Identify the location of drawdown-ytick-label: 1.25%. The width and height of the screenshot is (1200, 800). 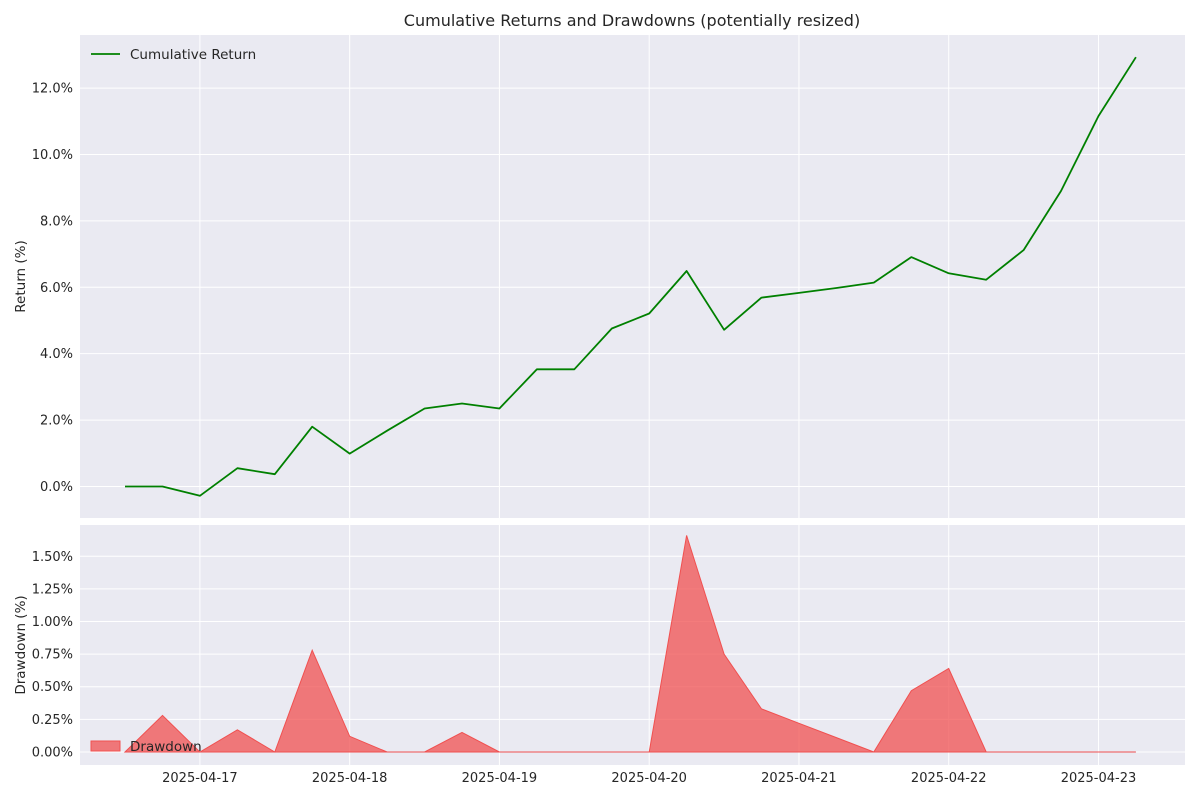
(52, 589).